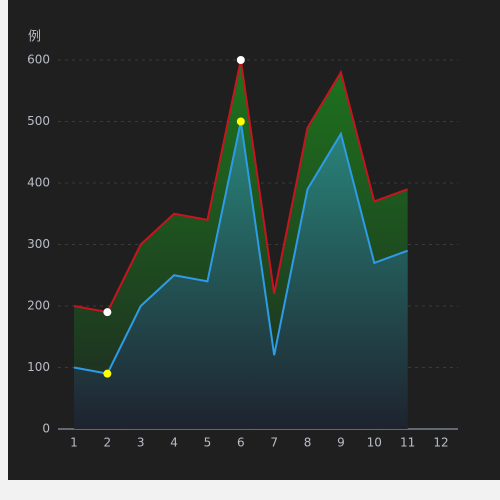 The height and width of the screenshot is (500, 500). Describe the element at coordinates (38, 244) in the screenshot. I see `y-tick-label: 300` at that location.